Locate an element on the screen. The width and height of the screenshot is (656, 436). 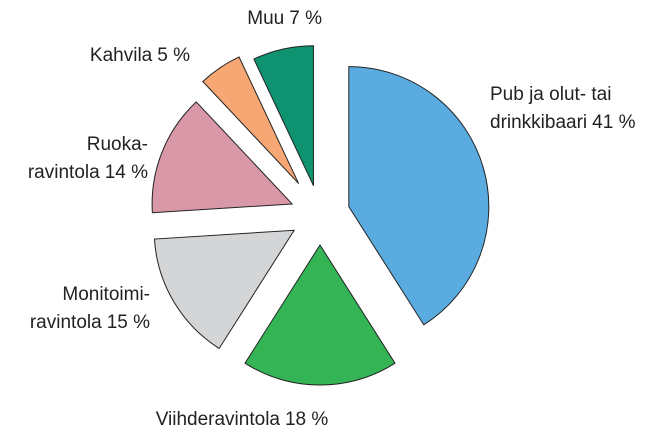
label-line: Pub ja olut- tai is located at coordinates (550, 94).